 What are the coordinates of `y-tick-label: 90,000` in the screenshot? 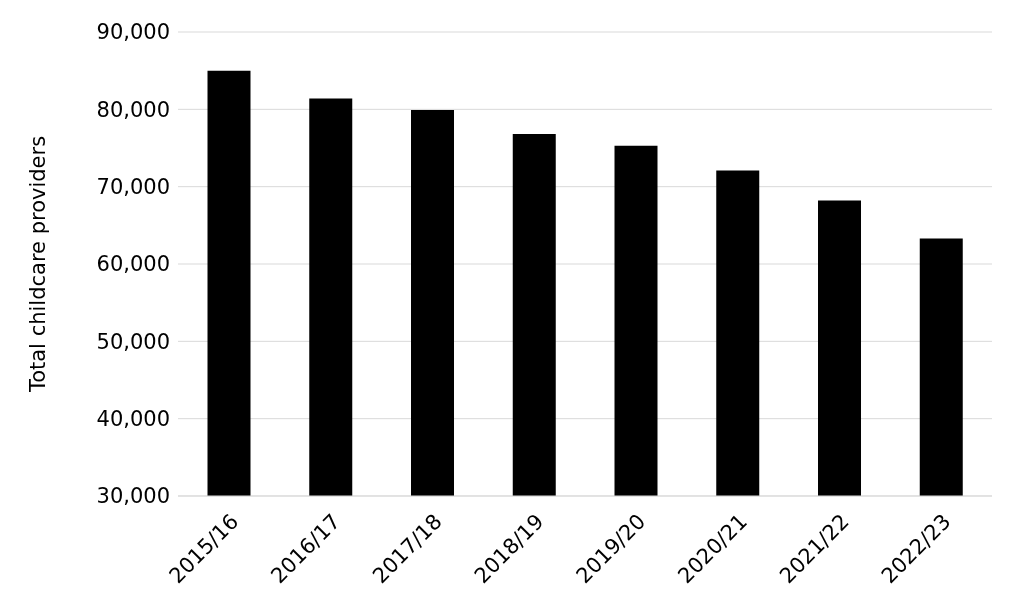 It's located at (133, 32).